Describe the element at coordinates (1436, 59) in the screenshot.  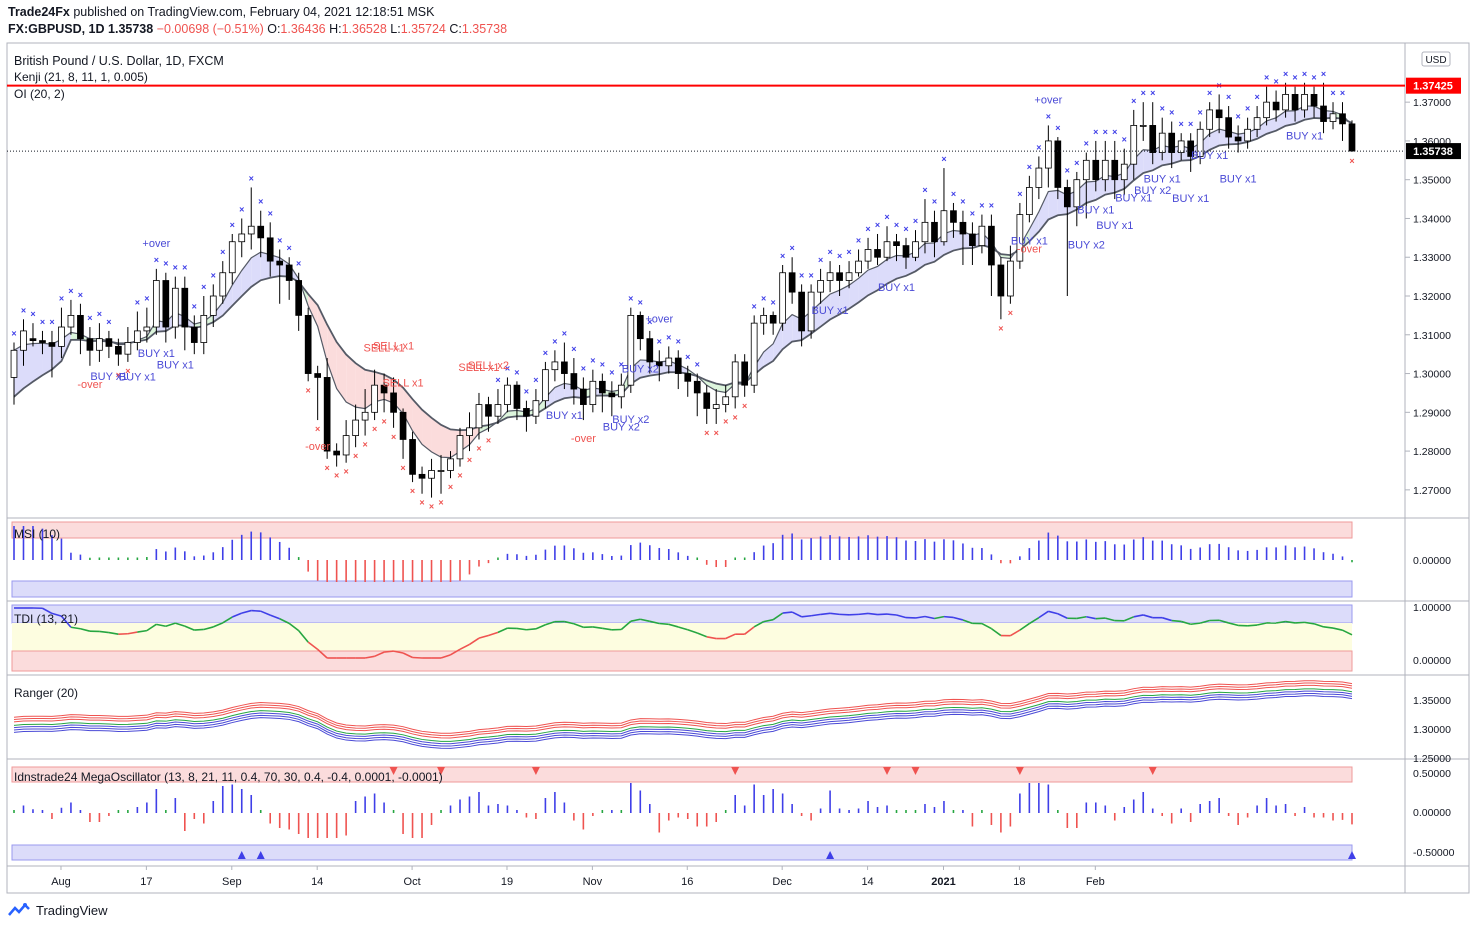
I see `currency-badge` at that location.